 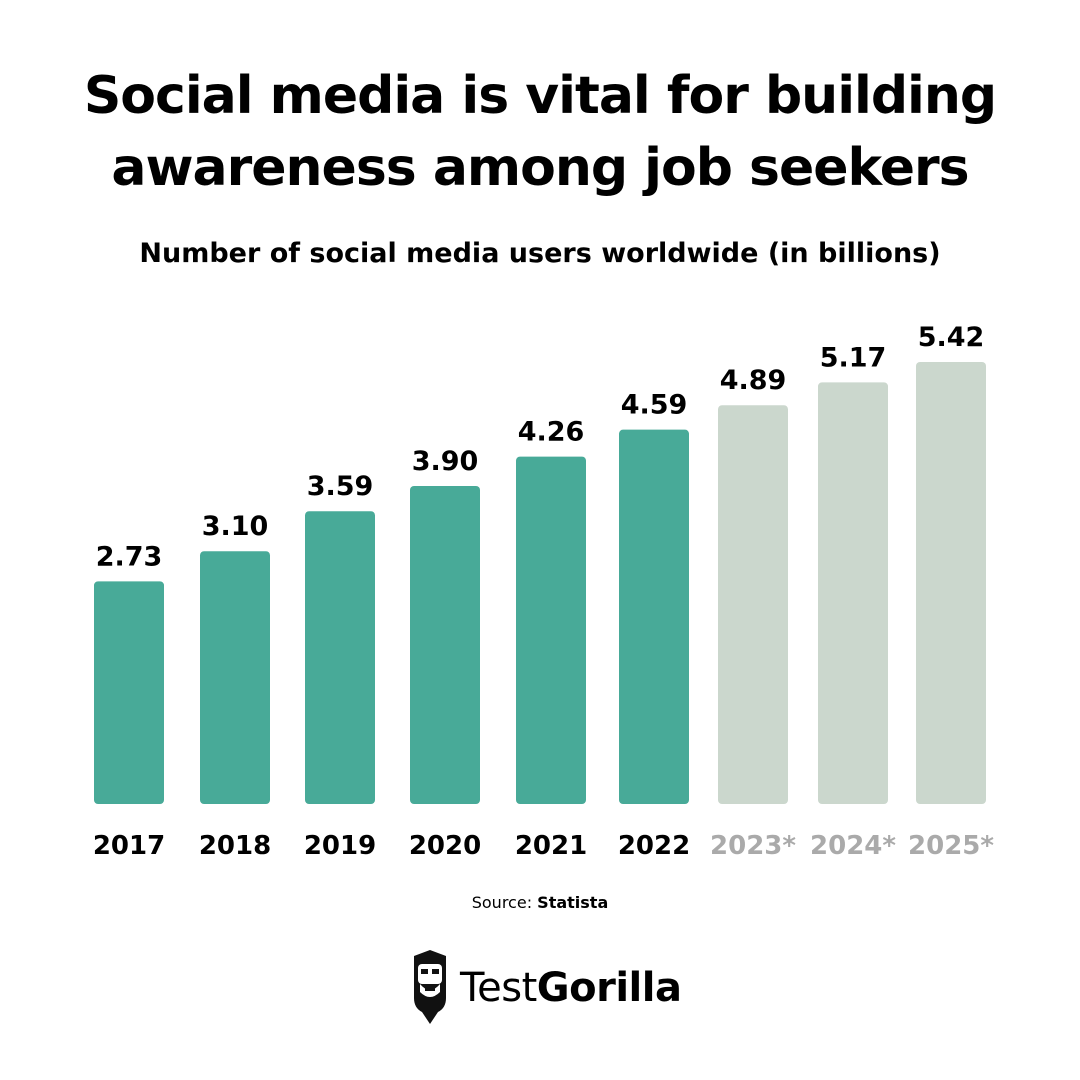 I want to click on bar-2023, so click(x=753, y=604).